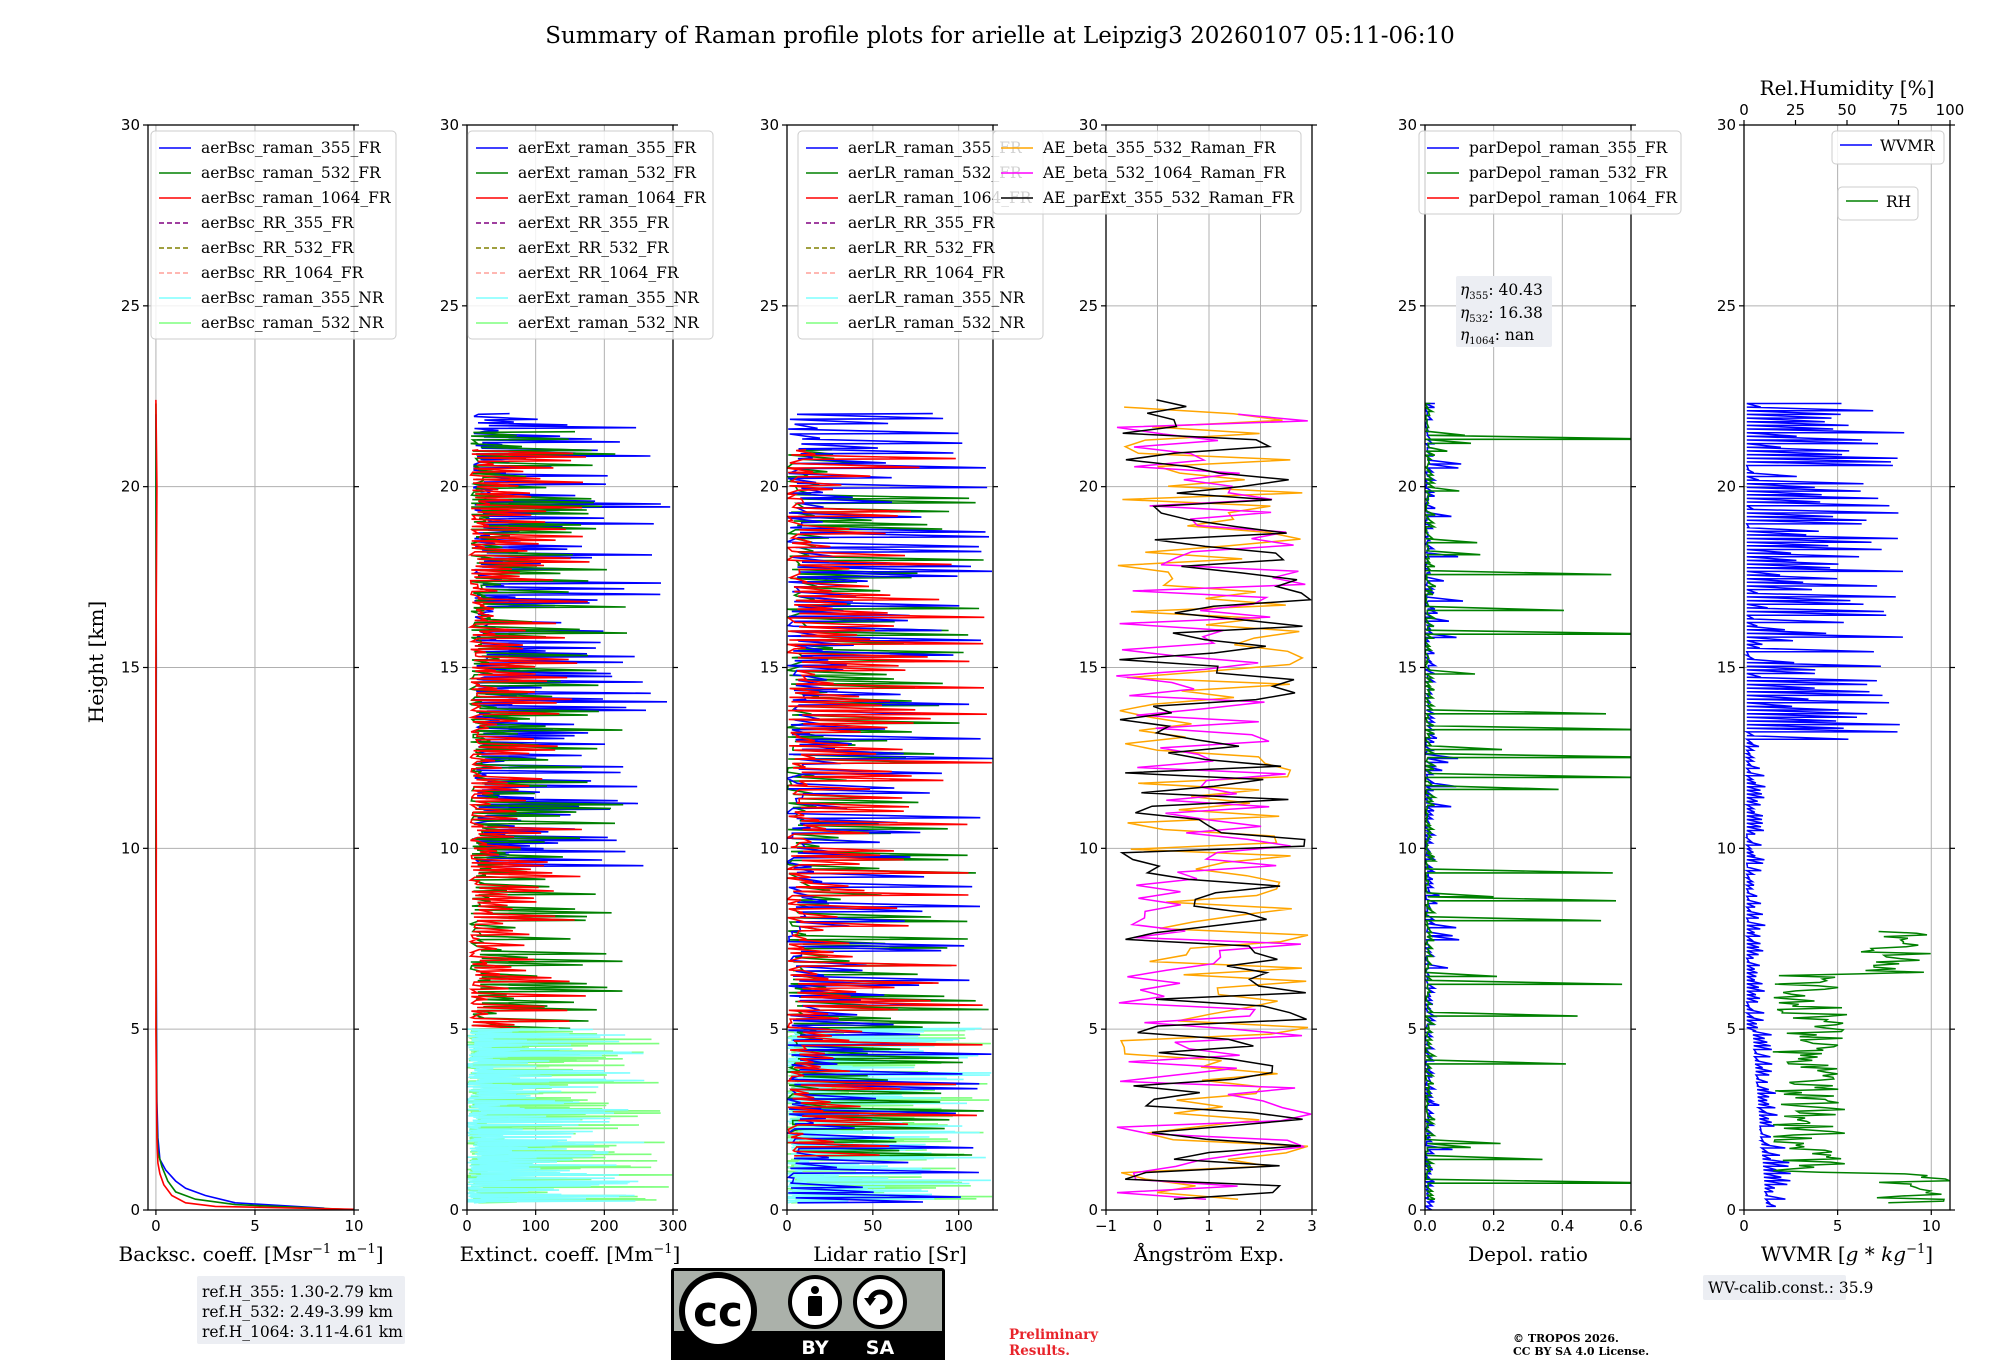 The height and width of the screenshot is (1360, 2000). What do you see at coordinates (1164, 173) in the screenshot?
I see `legend-label: AE_beta_532_1064_Raman_FR` at bounding box center [1164, 173].